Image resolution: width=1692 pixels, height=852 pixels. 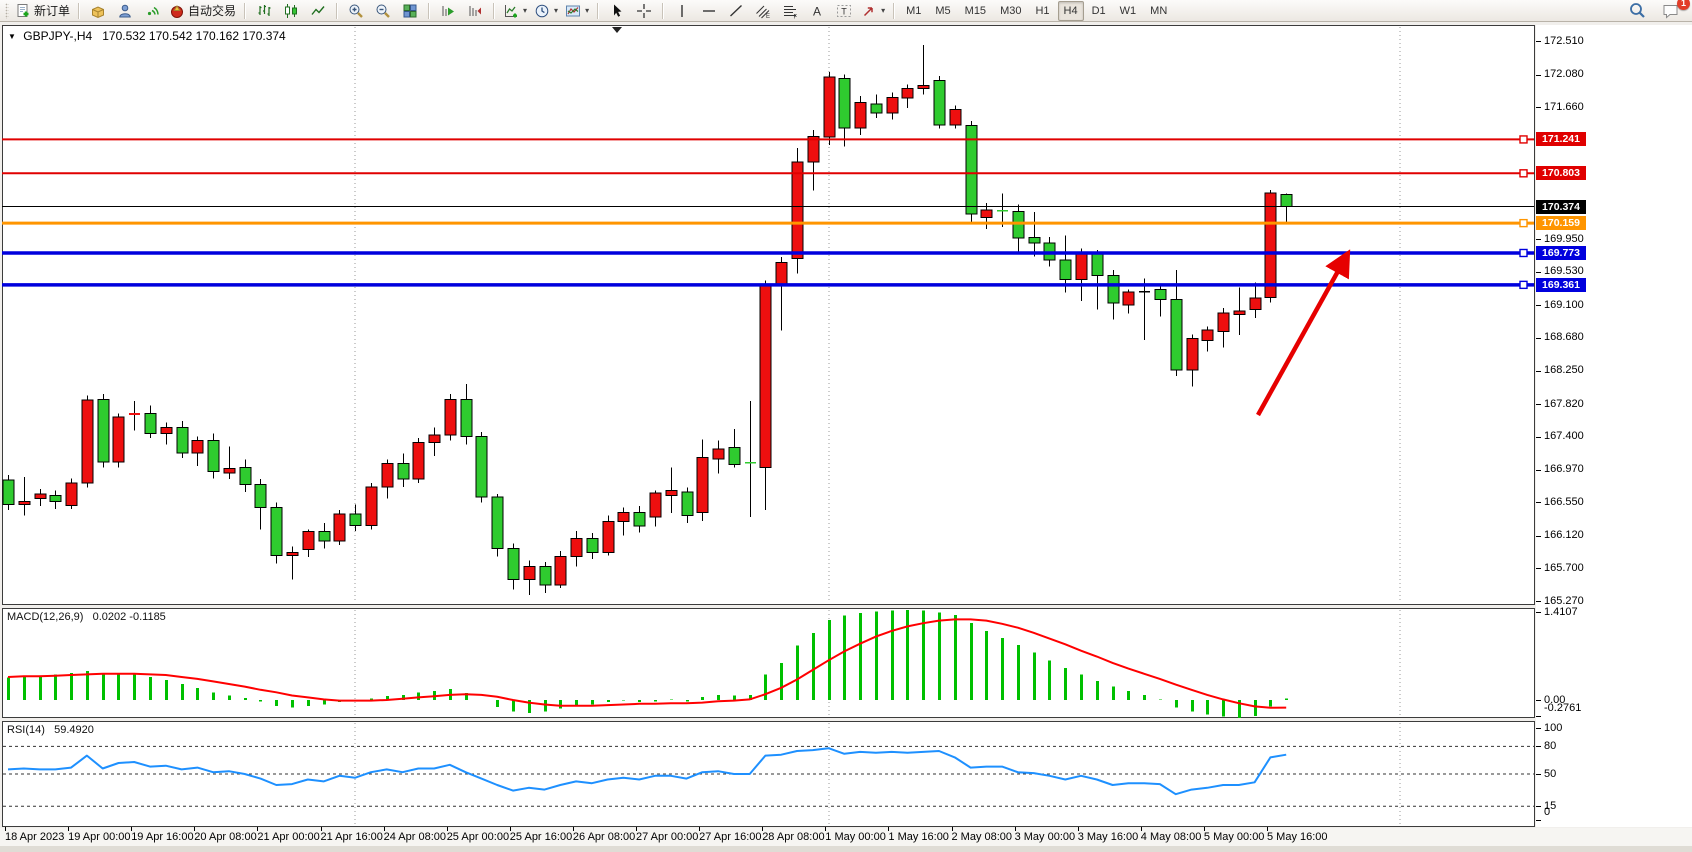 I want to click on timeframe-button-m1: M1, so click(x=914, y=10).